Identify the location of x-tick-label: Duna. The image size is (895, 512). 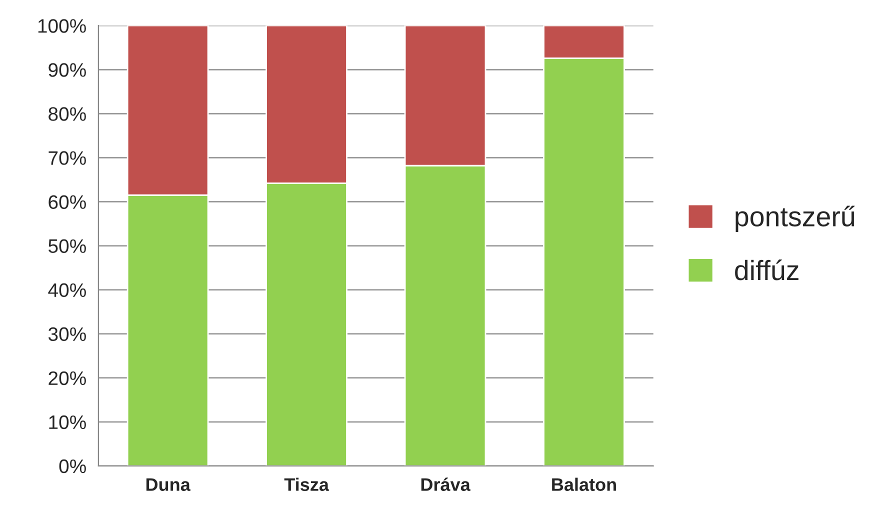
(168, 484).